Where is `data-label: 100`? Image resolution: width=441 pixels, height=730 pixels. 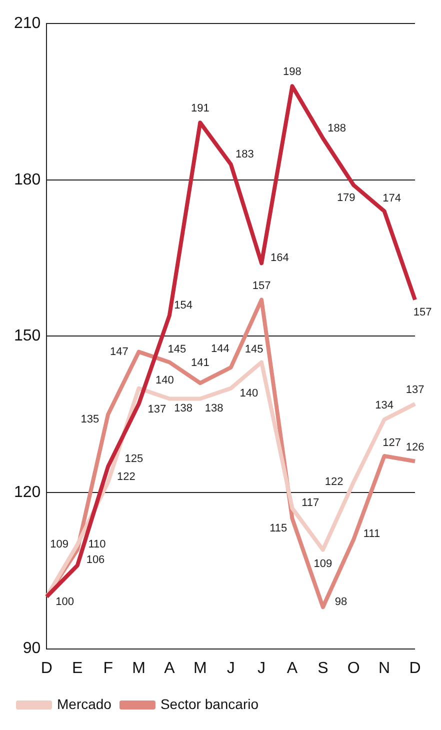
data-label: 100 is located at coordinates (65, 602).